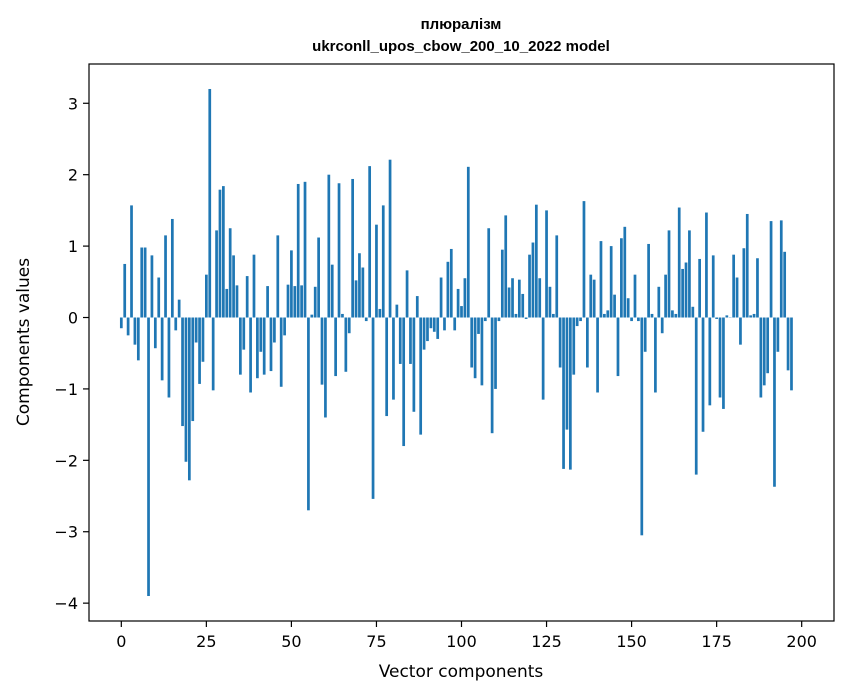  Describe the element at coordinates (66, 460) in the screenshot. I see `y-tick-label: −2` at that location.